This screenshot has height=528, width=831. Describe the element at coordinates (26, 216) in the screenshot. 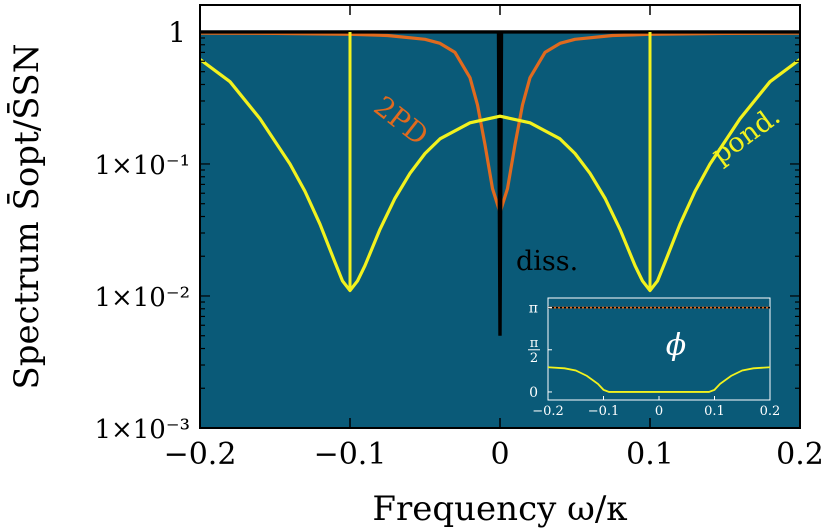

I see `y-axis-label: Spectrum S̄opt/S̄SN` at that location.